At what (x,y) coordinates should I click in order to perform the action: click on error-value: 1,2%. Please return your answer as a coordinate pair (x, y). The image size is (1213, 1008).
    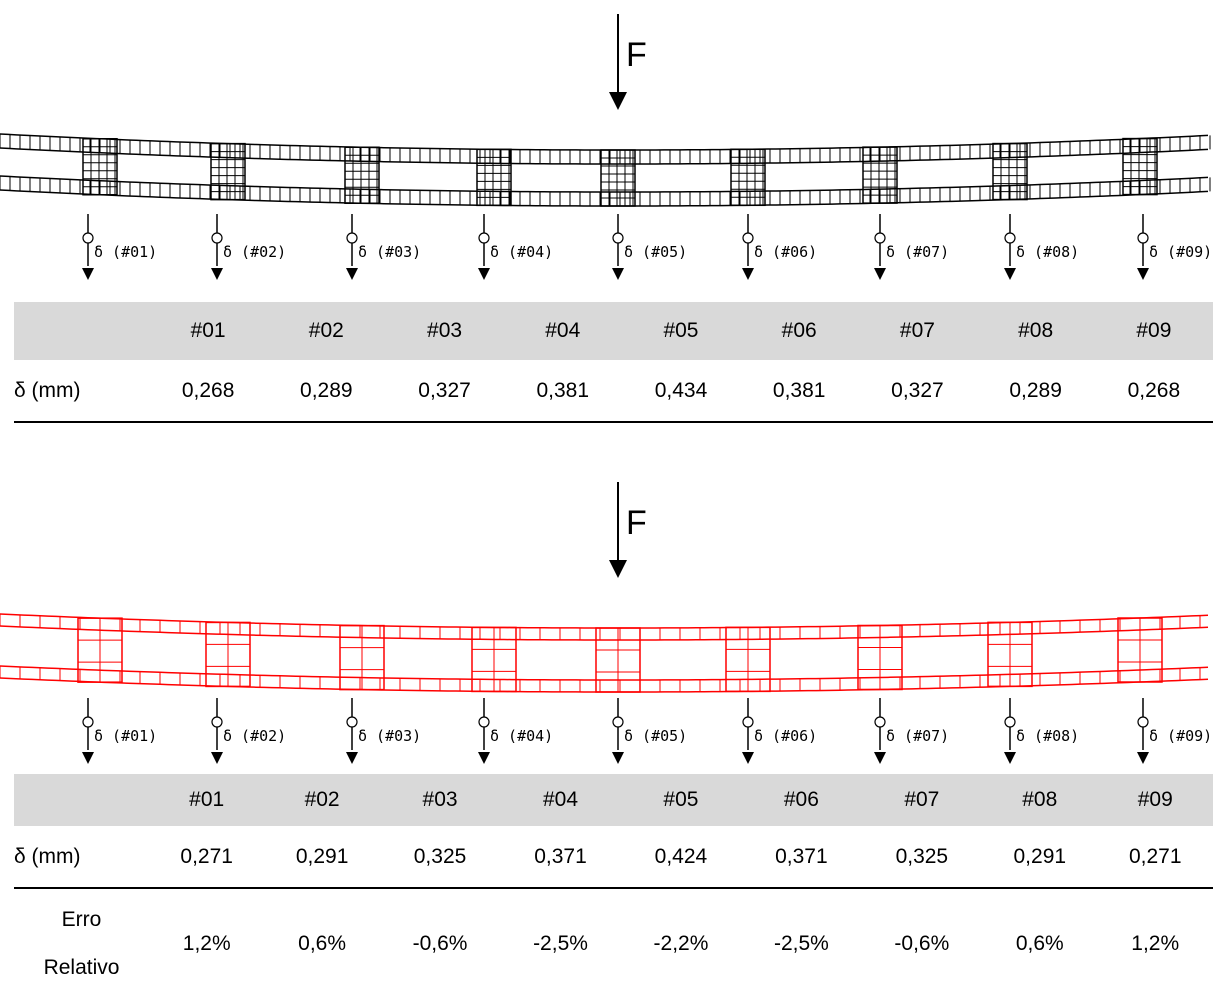
    Looking at the image, I should click on (1155, 943).